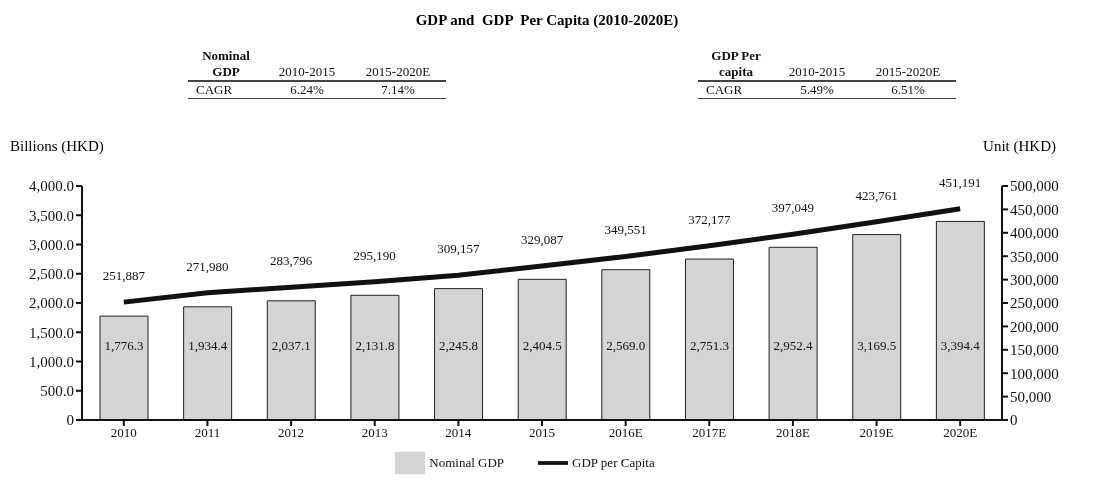 This screenshot has width=1094, height=491. I want to click on y2-tick-label: 200,000, so click(1034, 326).